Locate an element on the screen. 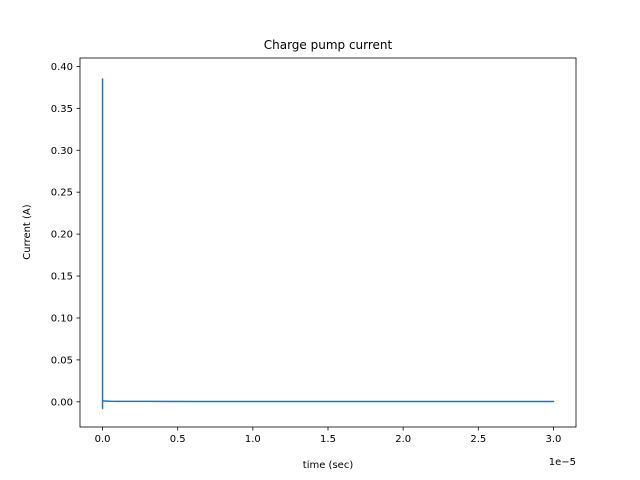  chart-title: Charge pump current is located at coordinates (328, 45).